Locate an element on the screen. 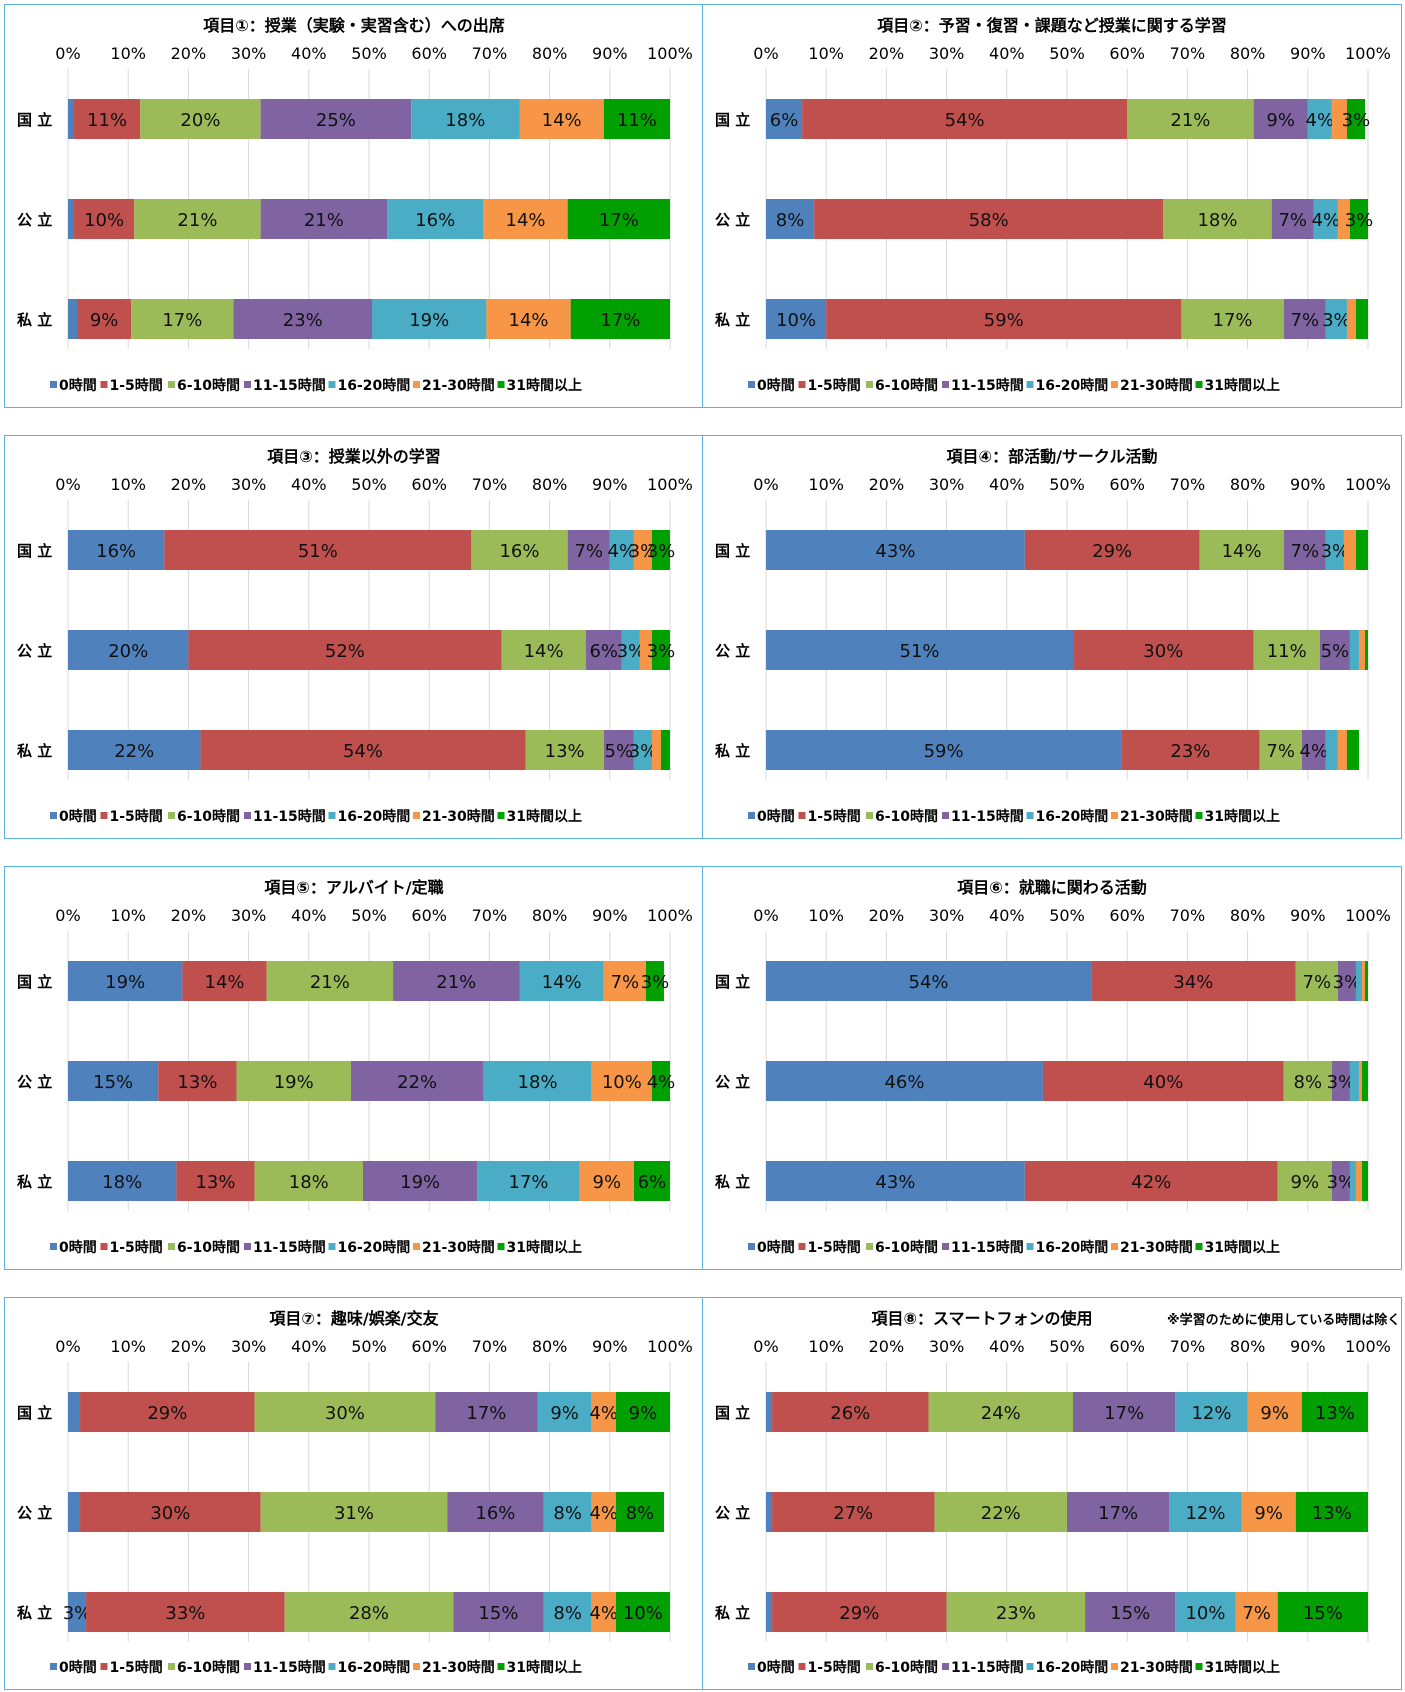  data-label: 52% is located at coordinates (345, 651).